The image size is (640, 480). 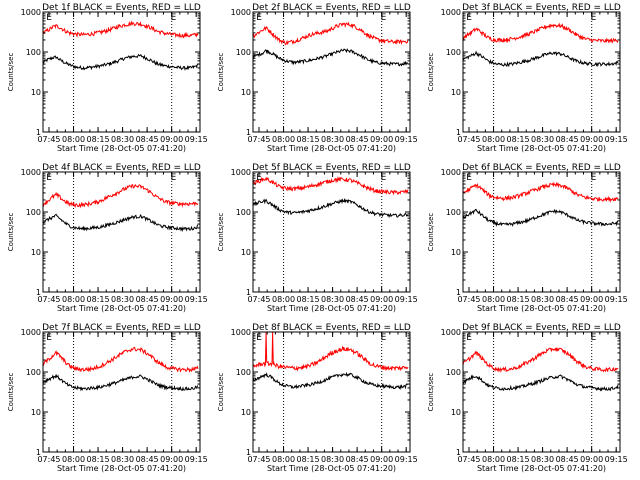 What do you see at coordinates (331, 328) in the screenshot?
I see `panel-title: Det 8f BLACK = Events, RED = LLD` at bounding box center [331, 328].